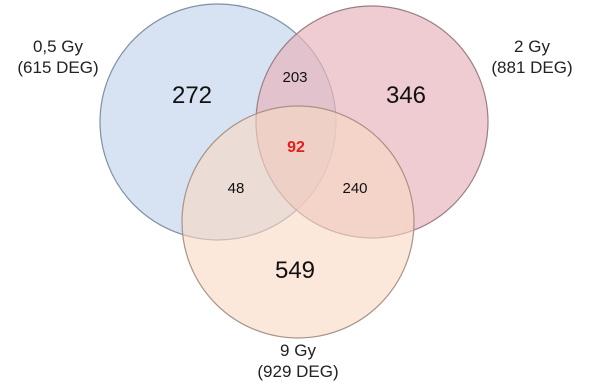  I want to click on region-only-2-gy: 346, so click(406, 95).